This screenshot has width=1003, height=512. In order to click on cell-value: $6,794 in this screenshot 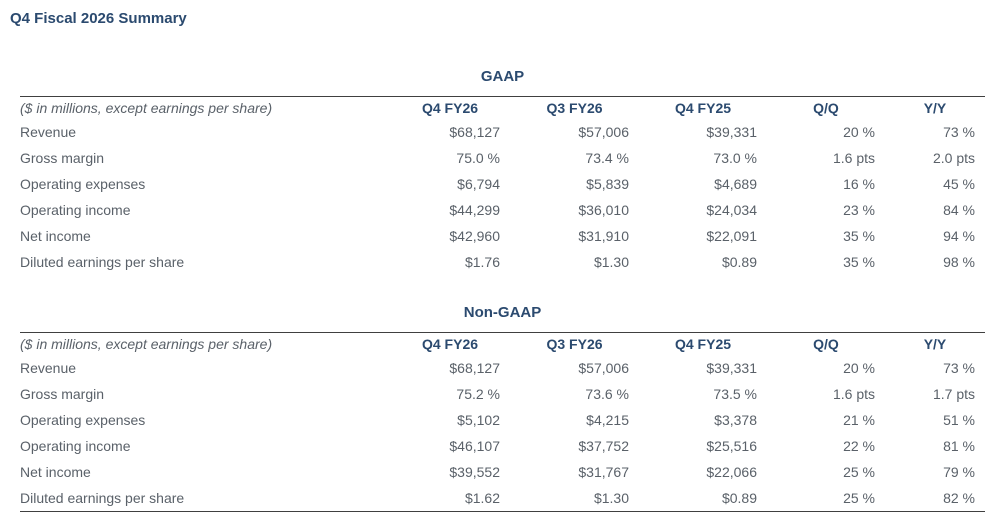, I will do `click(478, 184)`.